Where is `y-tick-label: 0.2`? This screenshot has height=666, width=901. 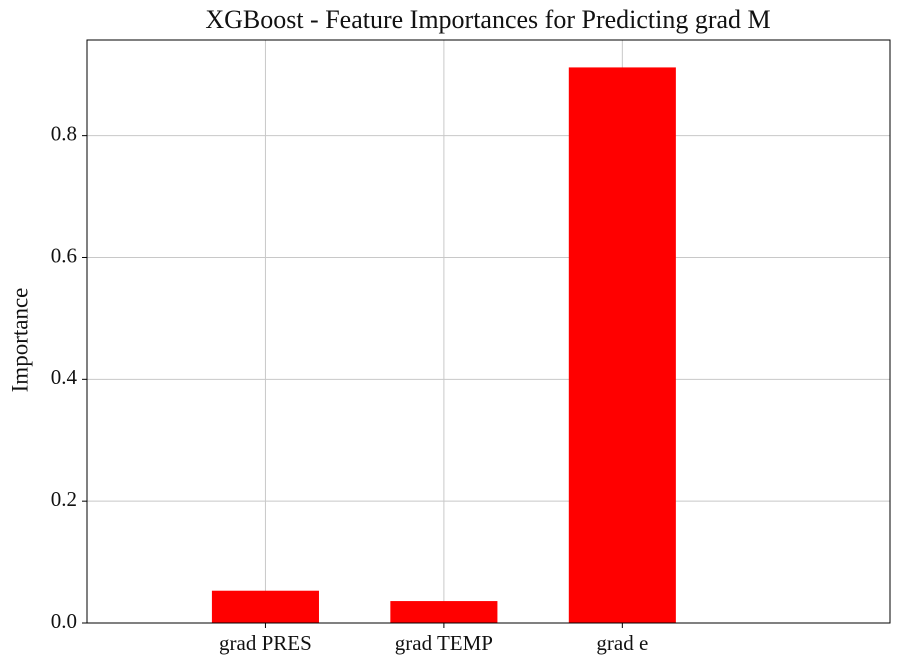
y-tick-label: 0.2 is located at coordinates (64, 499).